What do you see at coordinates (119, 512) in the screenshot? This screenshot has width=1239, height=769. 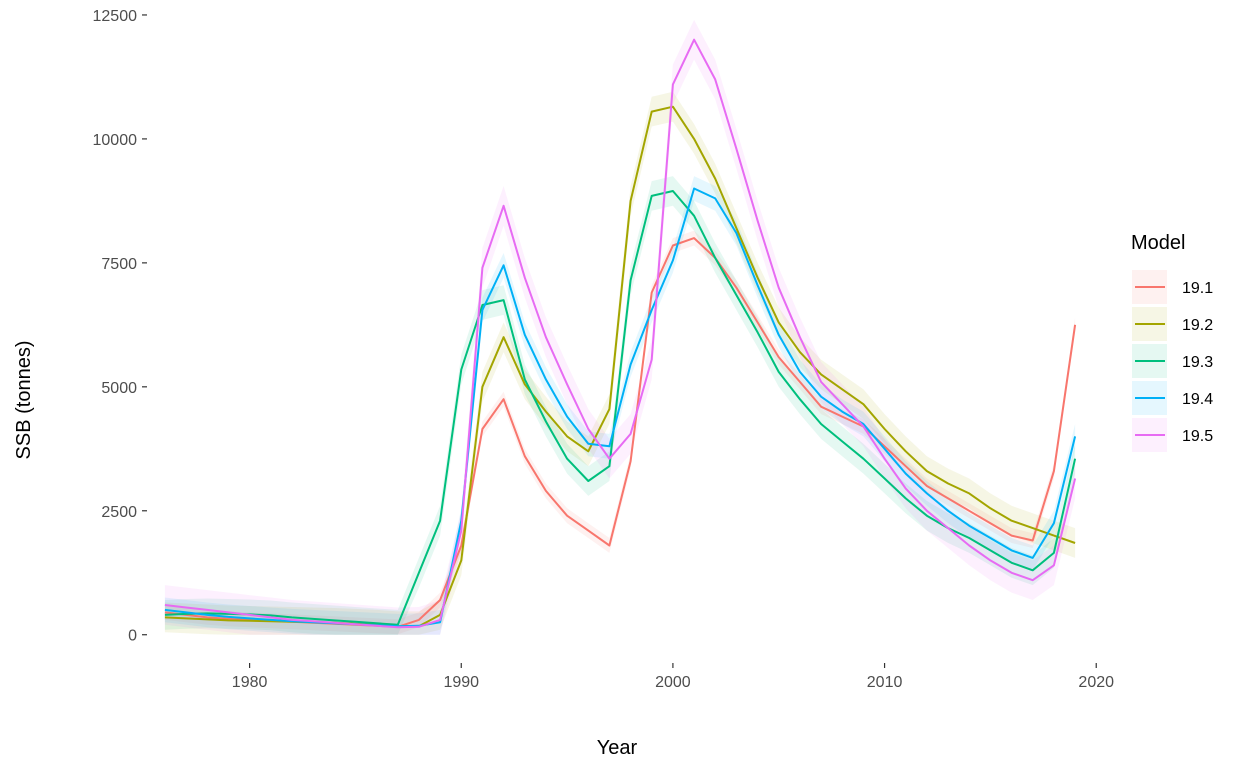 I see `y-tick-label: 2500` at bounding box center [119, 512].